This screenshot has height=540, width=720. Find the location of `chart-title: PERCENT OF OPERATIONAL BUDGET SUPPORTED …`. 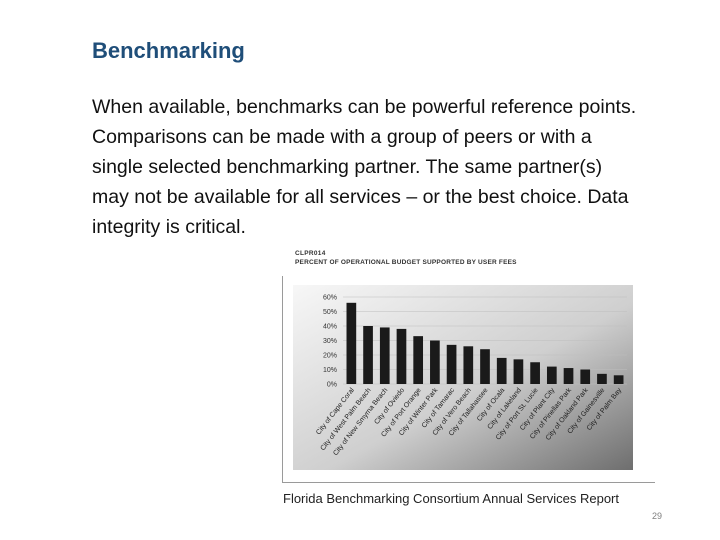

chart-title: PERCENT OF OPERATIONAL BUDGET SUPPORTED … is located at coordinates (406, 262).